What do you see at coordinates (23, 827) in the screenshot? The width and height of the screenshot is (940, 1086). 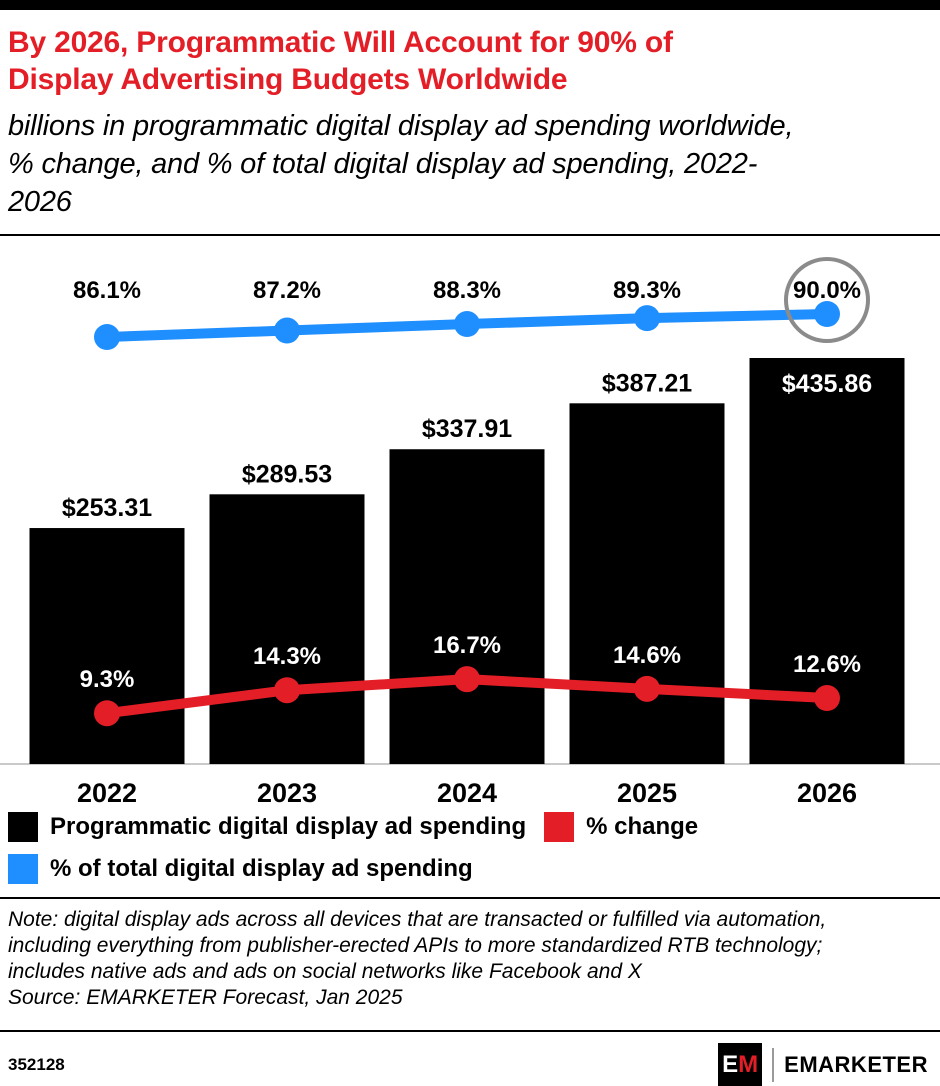 I see `legend-swatch-black` at bounding box center [23, 827].